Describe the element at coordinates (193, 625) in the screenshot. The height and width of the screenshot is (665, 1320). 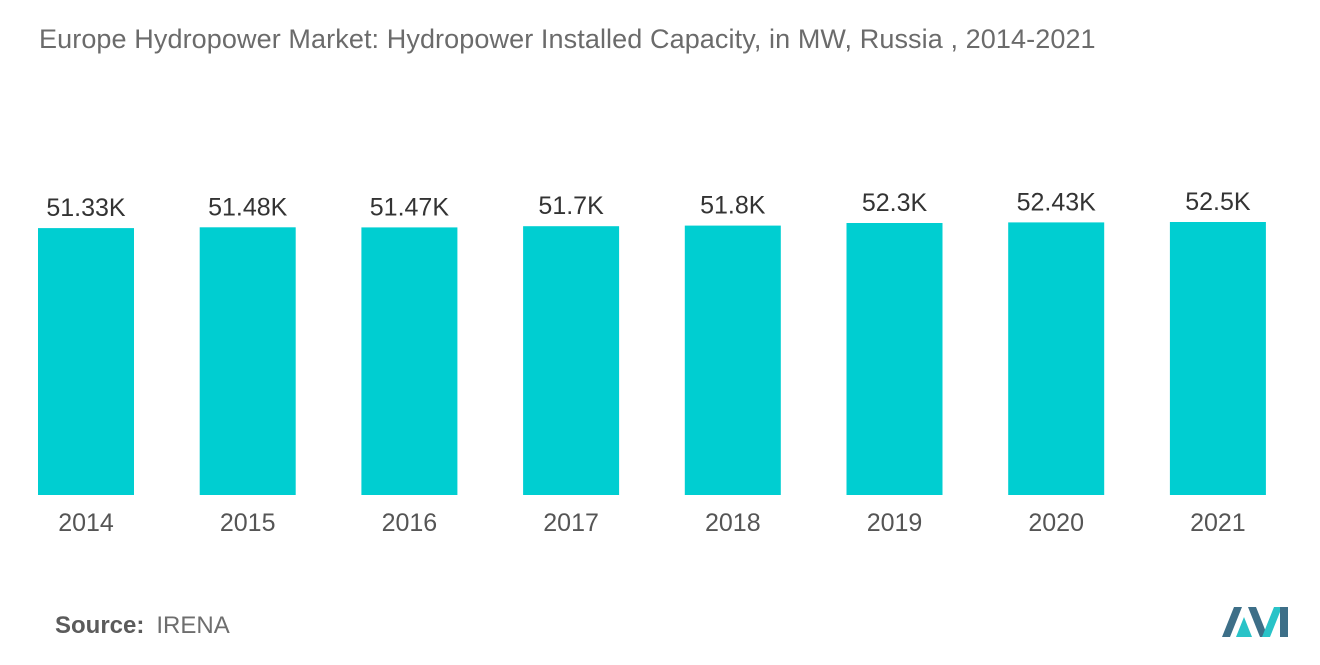
I see `source-value: IRENA` at that location.